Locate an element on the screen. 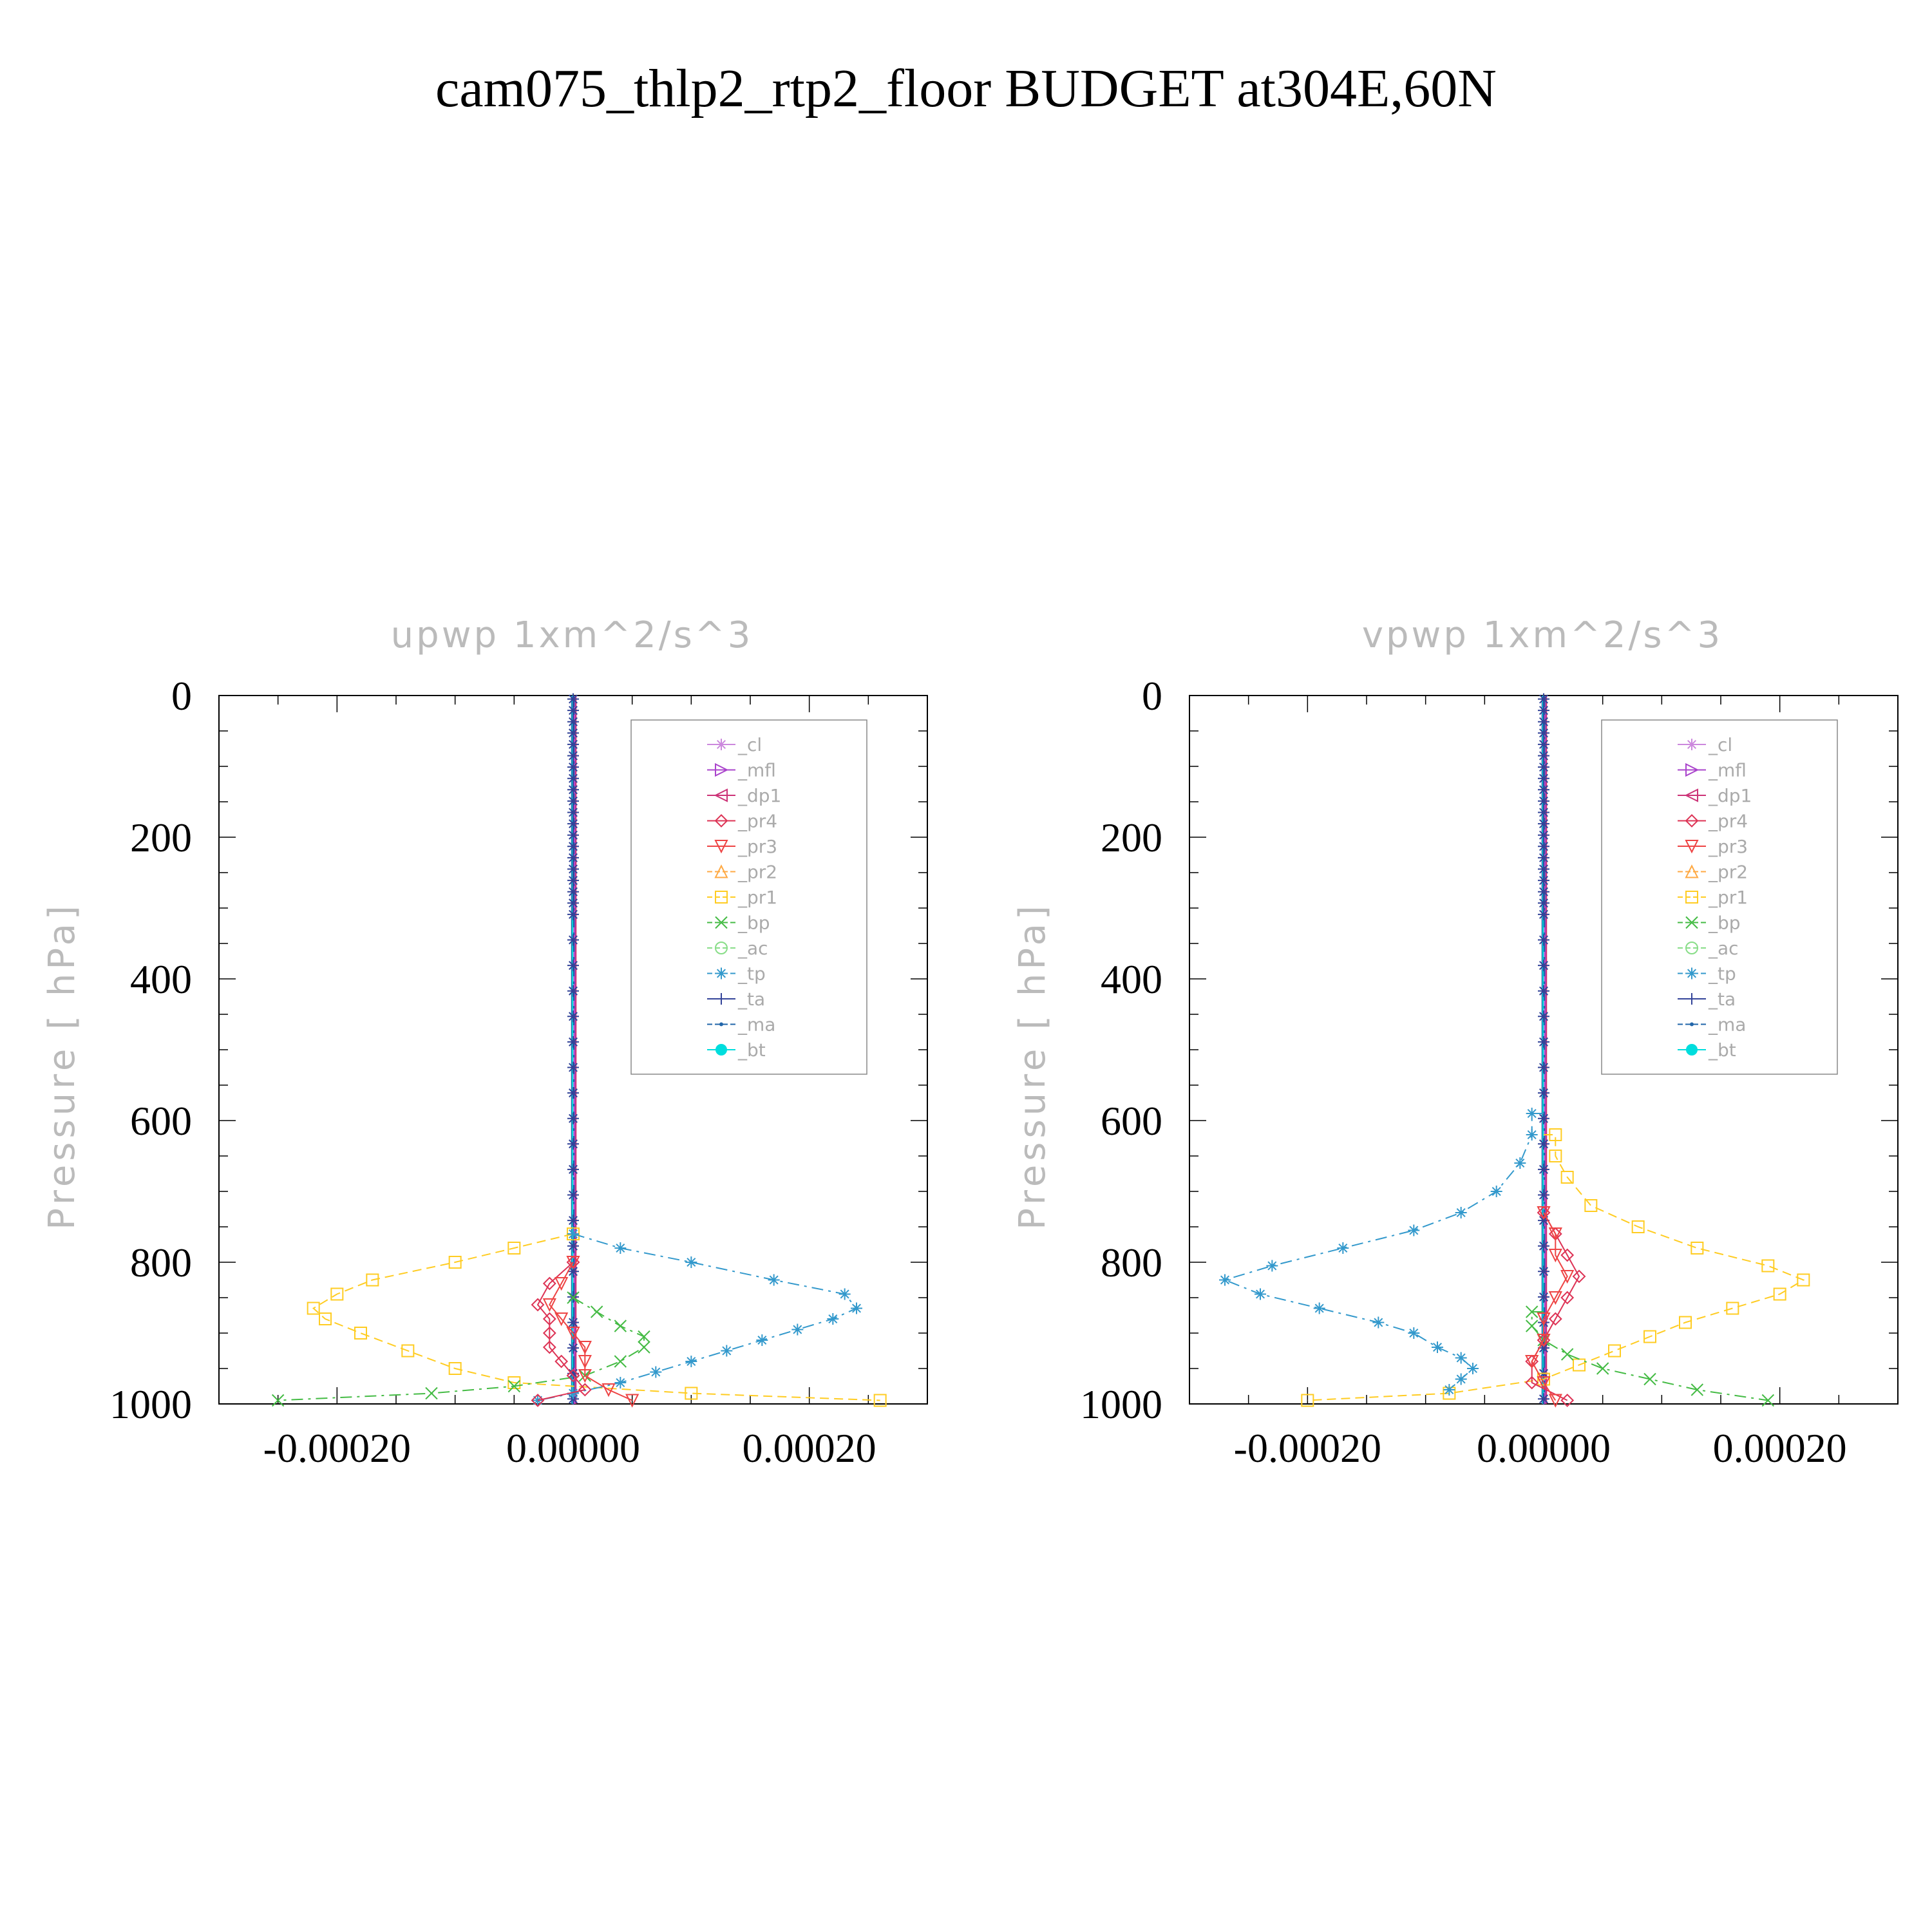 This screenshot has width=1932, height=1932. legend-item: _ta is located at coordinates (1707, 1000).